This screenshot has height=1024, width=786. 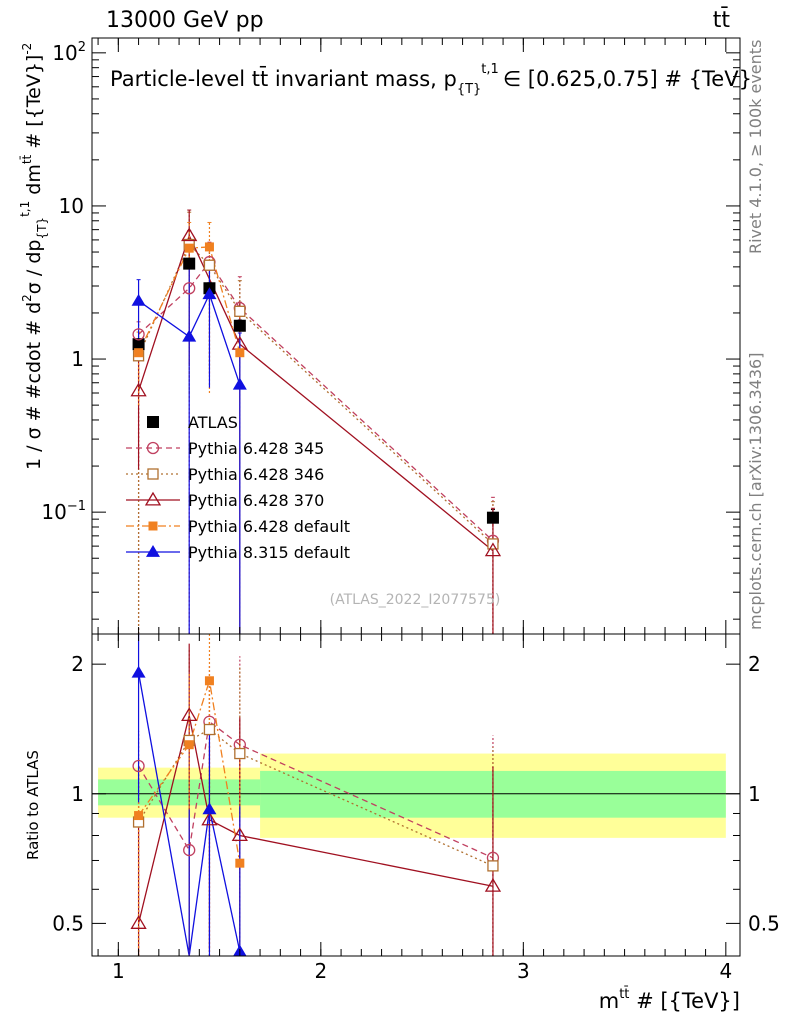 What do you see at coordinates (669, 1000) in the screenshot?
I see `ratio-xlabel: mtt̄ # [{TeV}]` at bounding box center [669, 1000].